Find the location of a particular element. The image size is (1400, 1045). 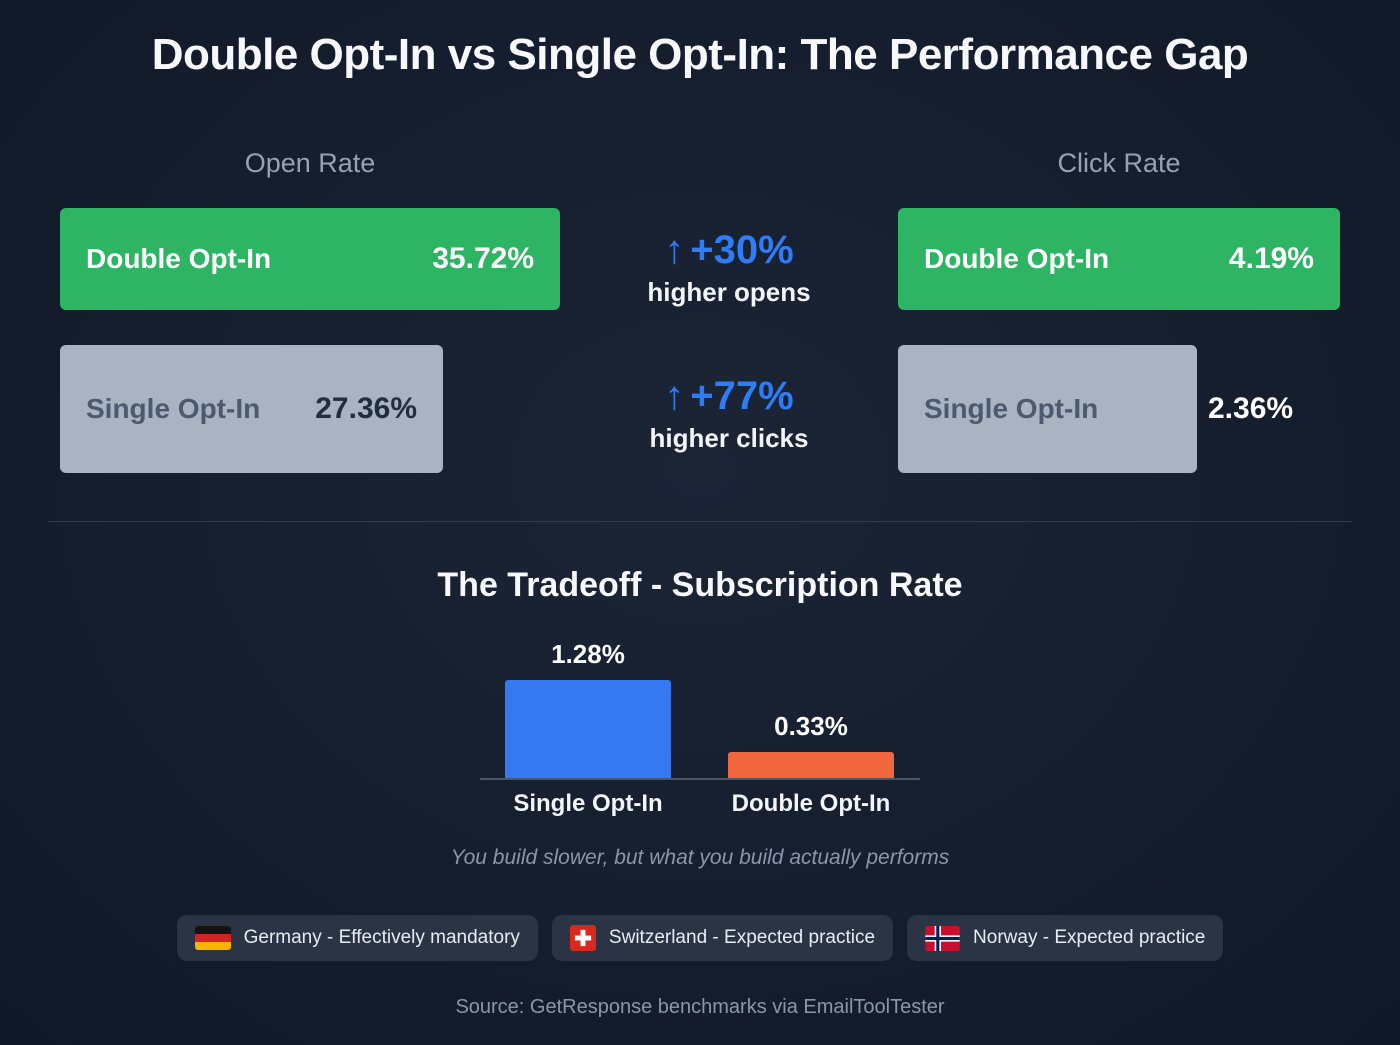

switzerland-flag-icon is located at coordinates (582, 938).